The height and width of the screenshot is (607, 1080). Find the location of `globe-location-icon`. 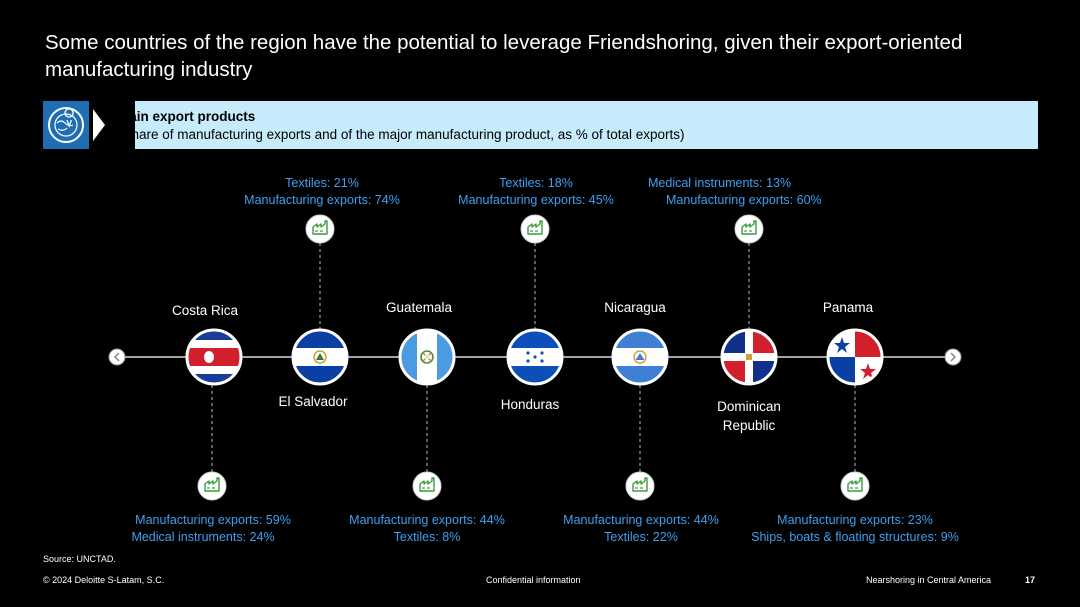

globe-location-icon is located at coordinates (66, 125).